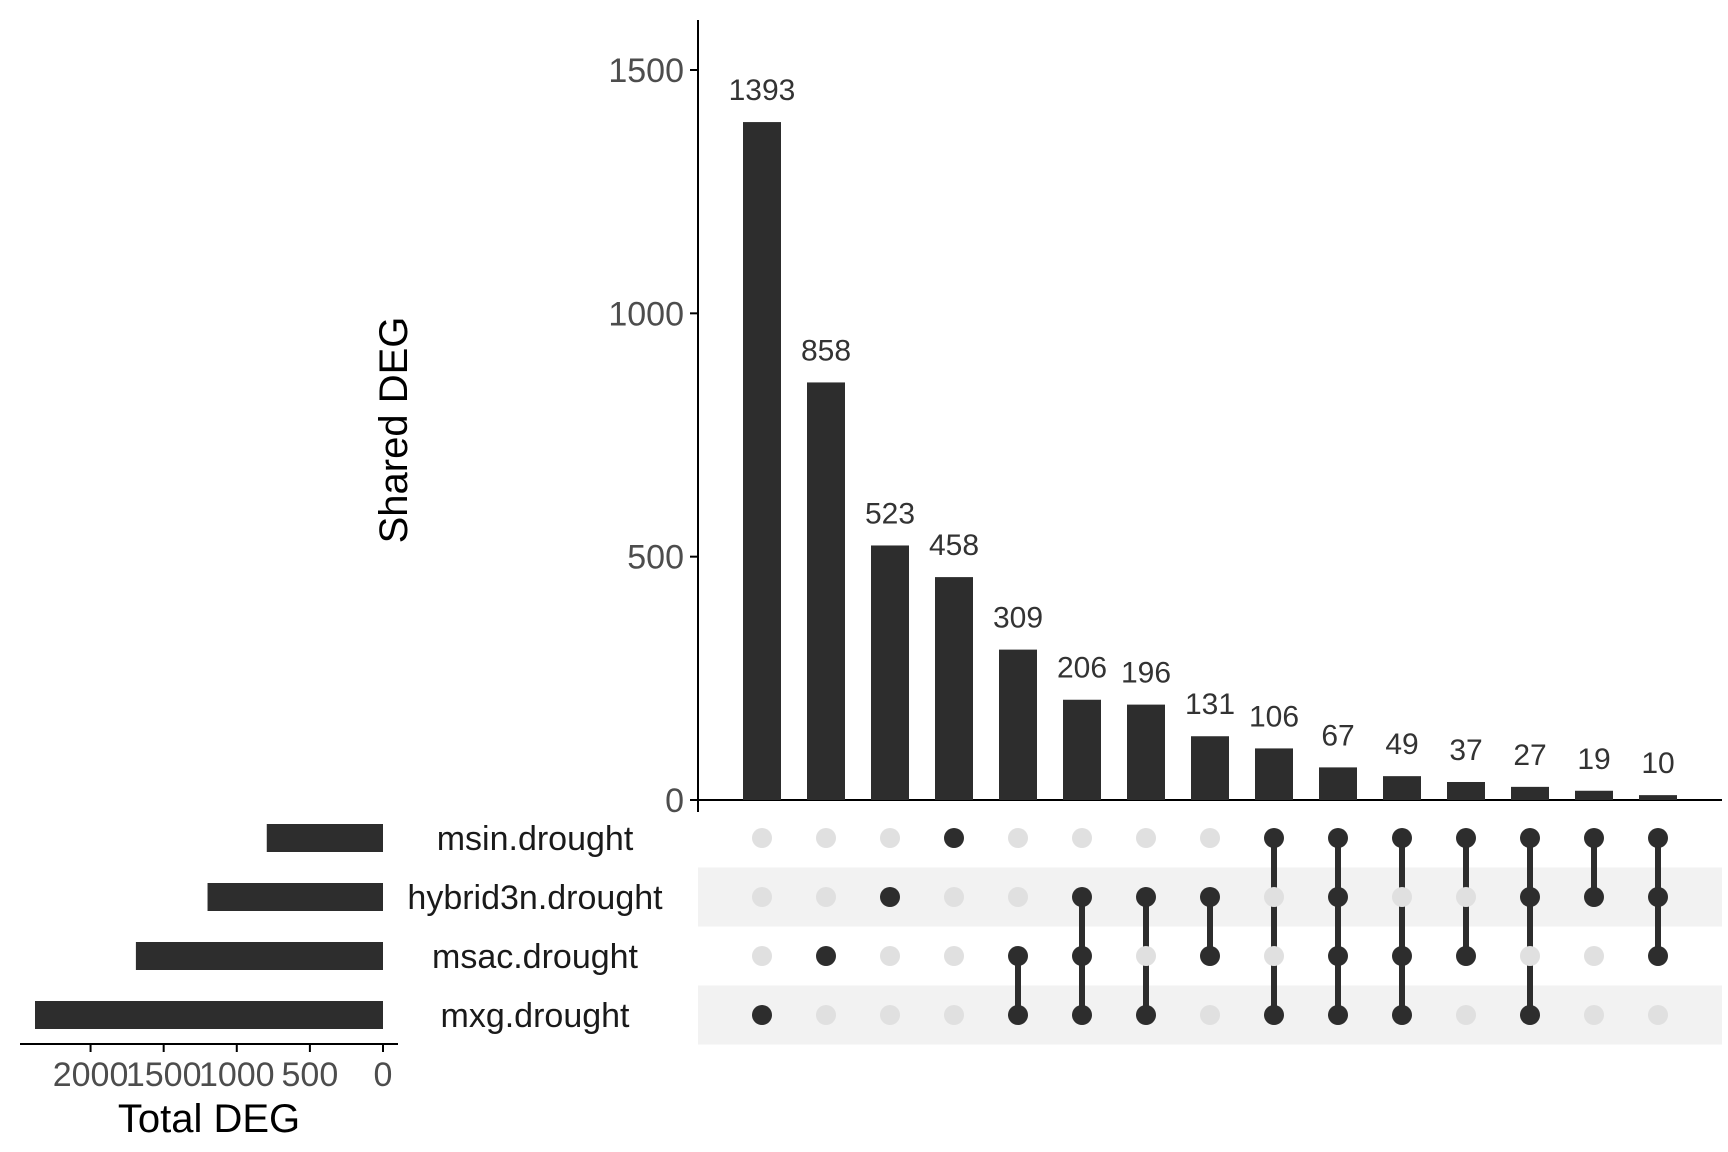 The height and width of the screenshot is (1152, 1728). I want to click on intersection-bar-label: 206, so click(1082, 668).